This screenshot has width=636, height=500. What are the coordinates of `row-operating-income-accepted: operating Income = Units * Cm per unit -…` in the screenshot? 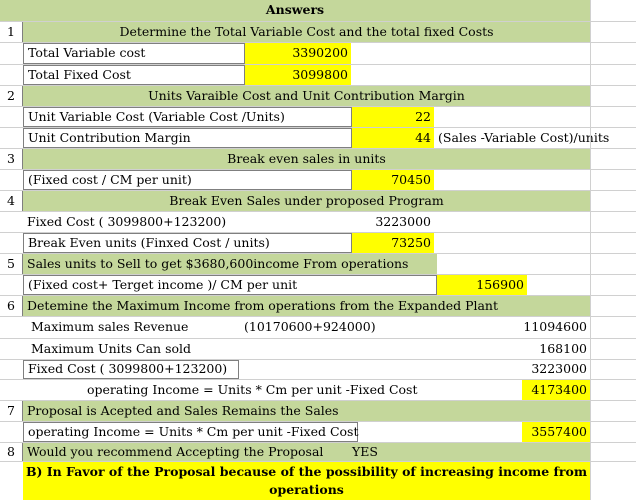 It's located at (318, 432).